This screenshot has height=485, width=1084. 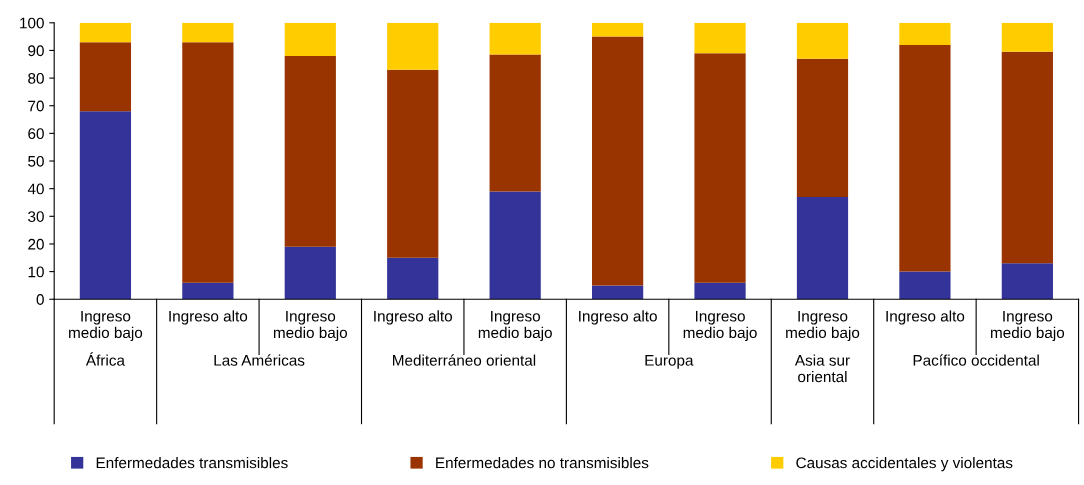 What do you see at coordinates (32, 23) in the screenshot?
I see `y-tick-label: 100` at bounding box center [32, 23].